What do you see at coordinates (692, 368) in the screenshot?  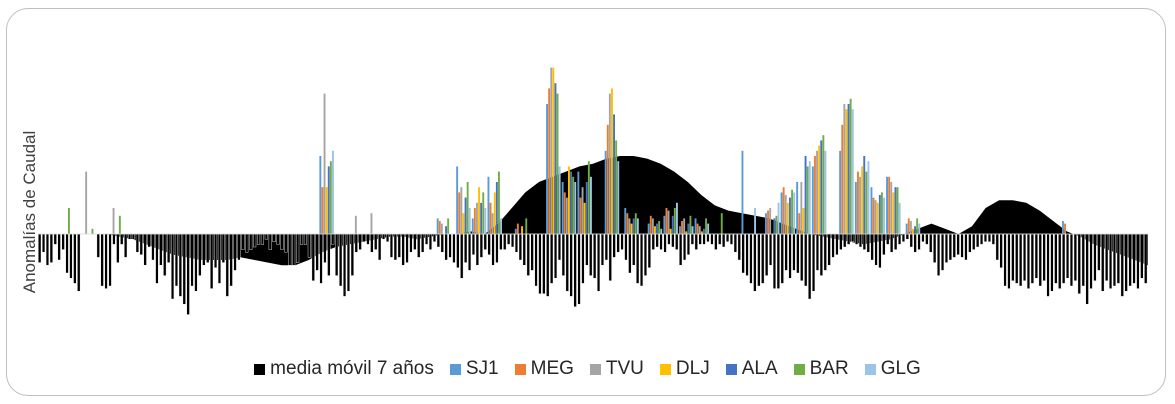 I see `legend-label: DLJ` at bounding box center [692, 368].